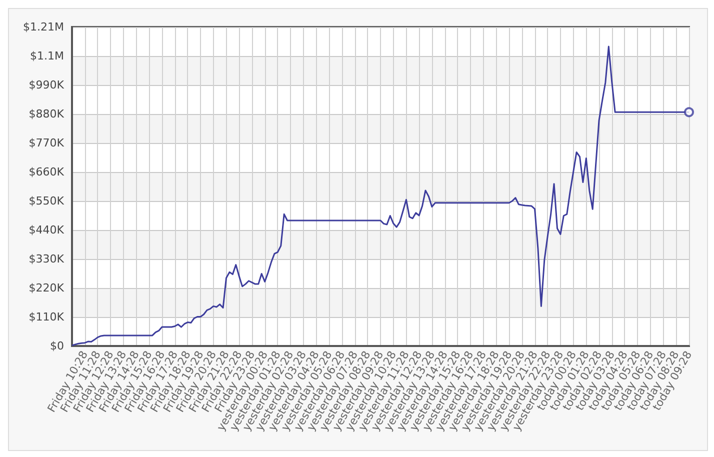 Image resolution: width=714 pixels, height=457 pixels. Describe the element at coordinates (46, 230) in the screenshot. I see `y-tick-label: $440K` at that location.